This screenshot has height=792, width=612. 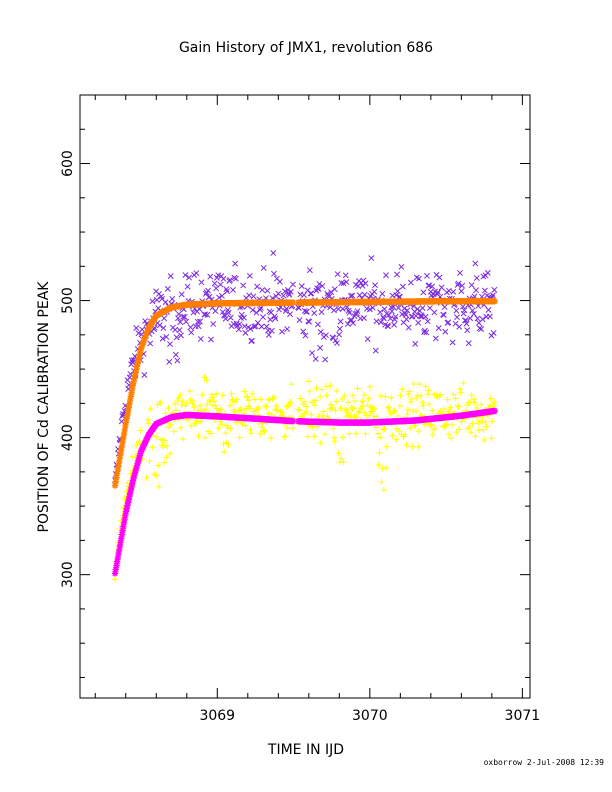 What do you see at coordinates (68, 163) in the screenshot?
I see `y-tick-label: 600` at bounding box center [68, 163].